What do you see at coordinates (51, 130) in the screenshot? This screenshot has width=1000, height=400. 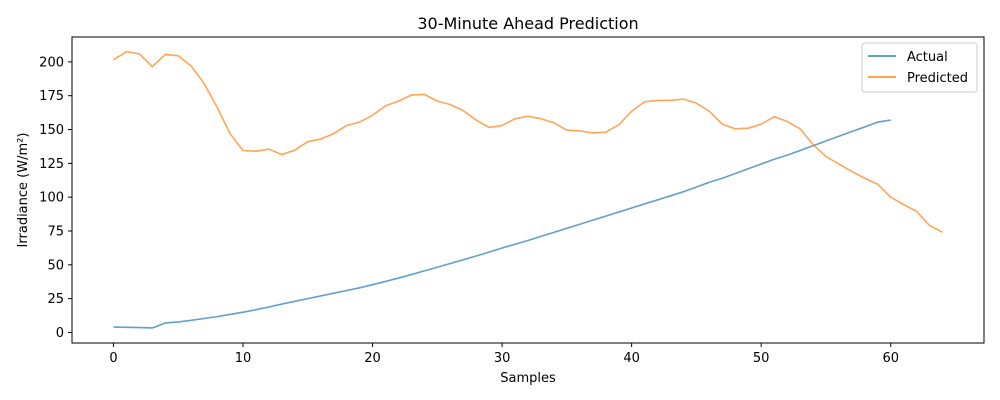 I see `y-tick-label: 150` at bounding box center [51, 130].